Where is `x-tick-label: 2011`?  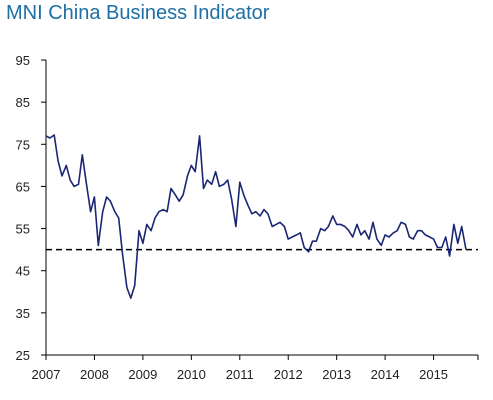
x-tick-label: 2011 is located at coordinates (240, 374).